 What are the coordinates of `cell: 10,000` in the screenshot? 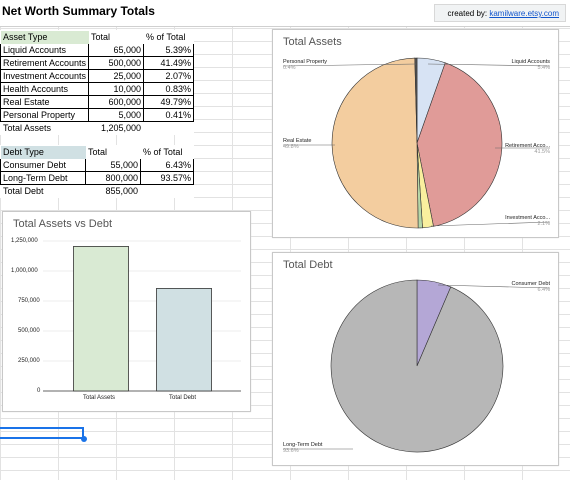 It's located at (116, 89).